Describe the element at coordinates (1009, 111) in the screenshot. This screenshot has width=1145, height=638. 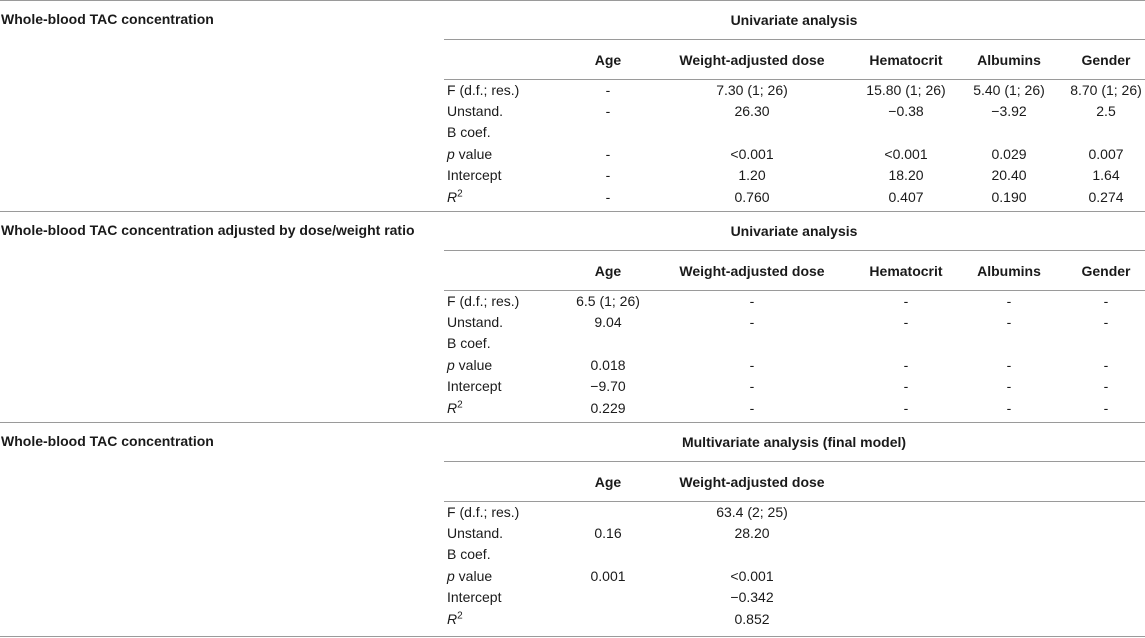
I see `table-cell: −3.92` at that location.